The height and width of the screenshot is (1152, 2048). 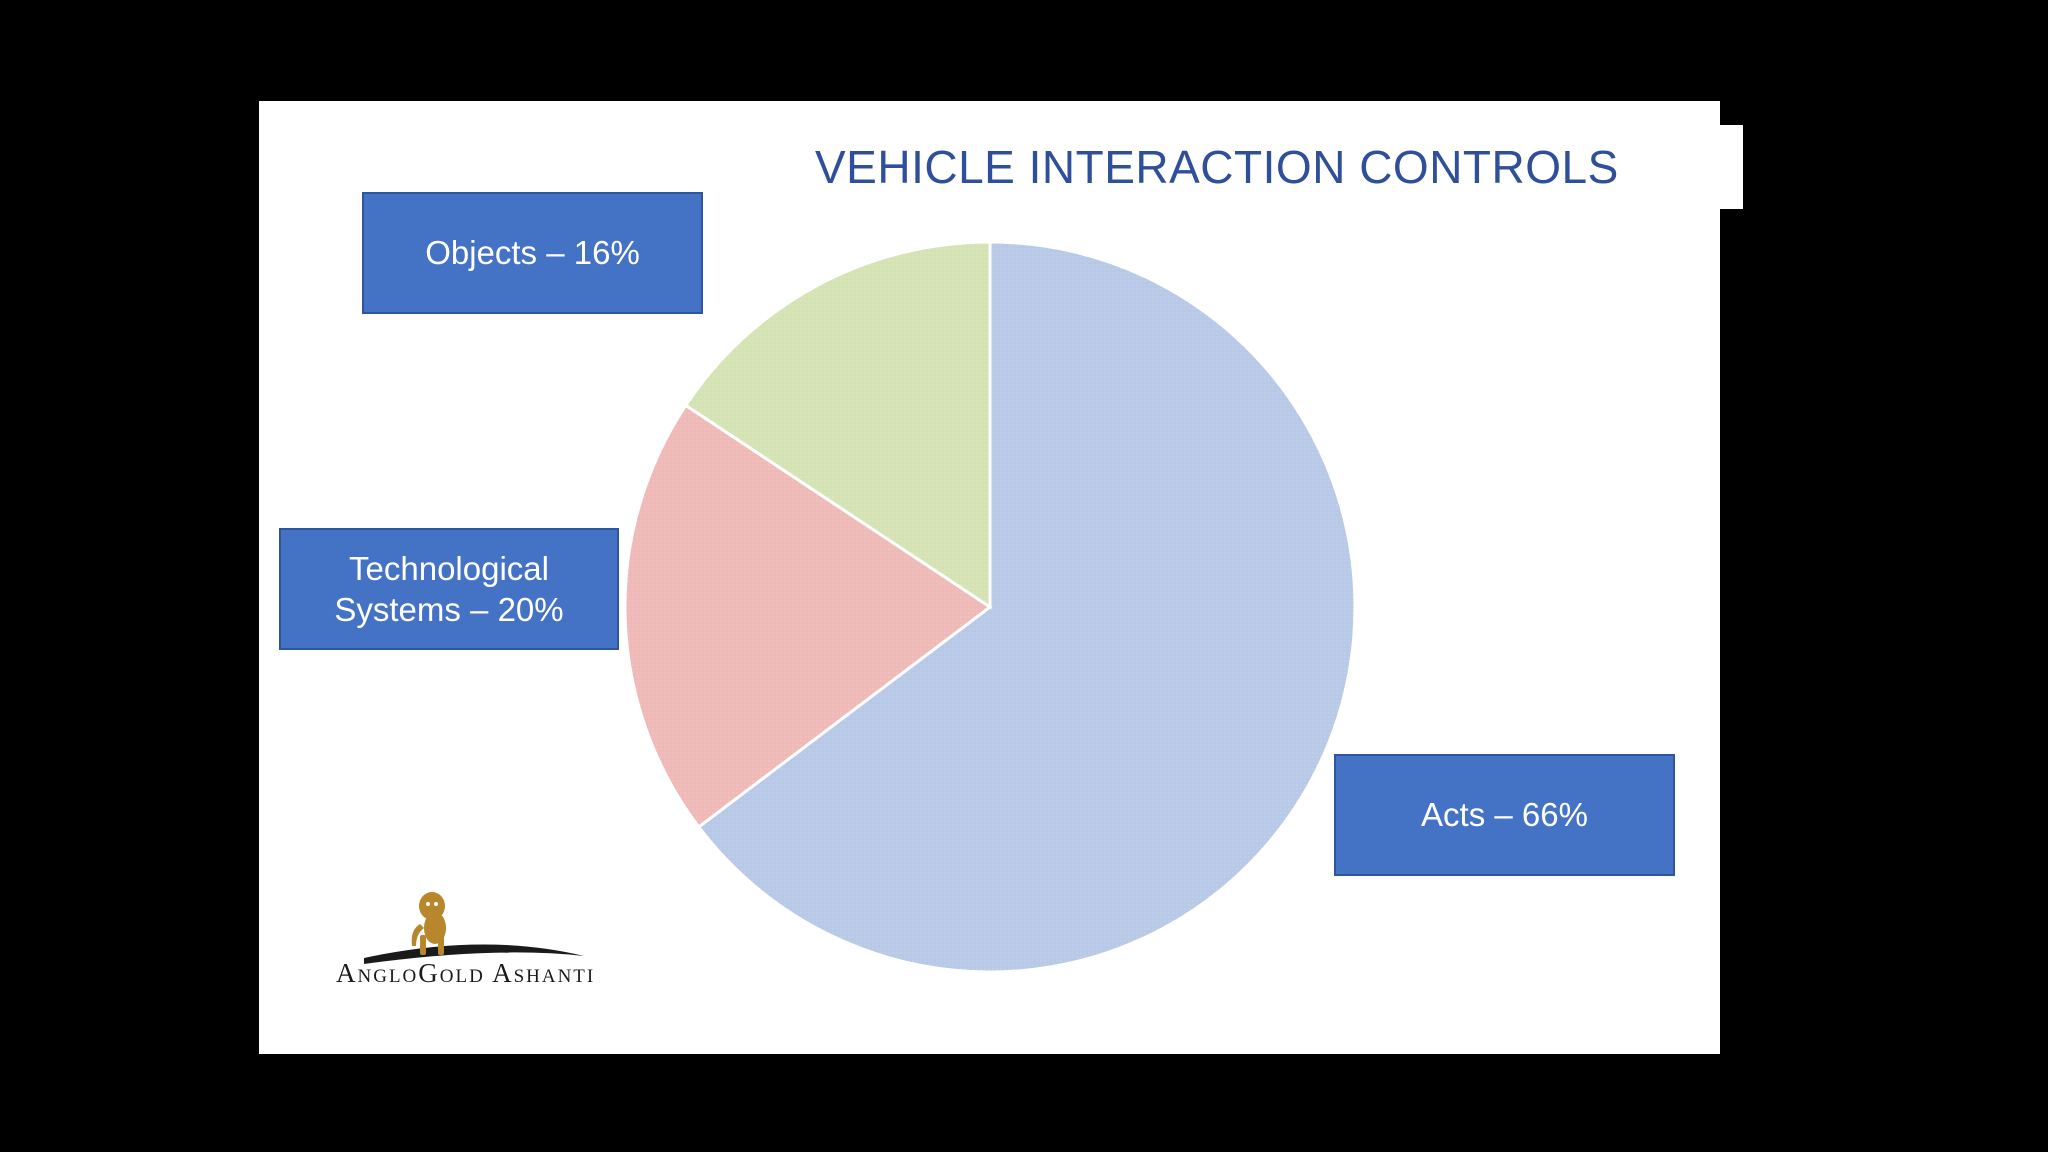 I want to click on pie-slice-objects-texture, so click(x=837, y=424).